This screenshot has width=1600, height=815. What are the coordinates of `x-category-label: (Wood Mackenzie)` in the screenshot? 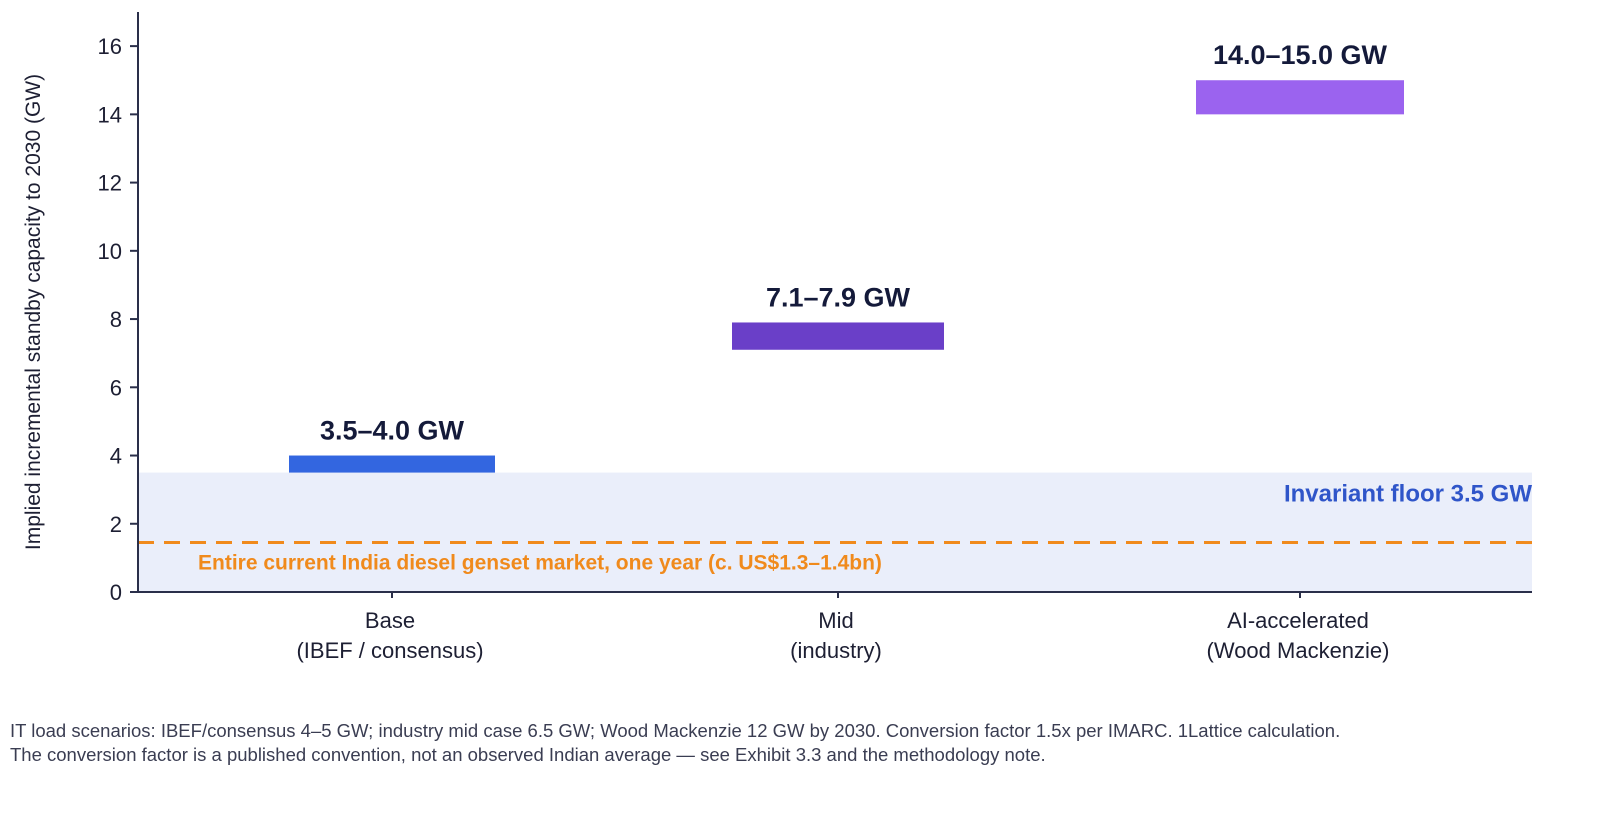 It's located at (1298, 650).